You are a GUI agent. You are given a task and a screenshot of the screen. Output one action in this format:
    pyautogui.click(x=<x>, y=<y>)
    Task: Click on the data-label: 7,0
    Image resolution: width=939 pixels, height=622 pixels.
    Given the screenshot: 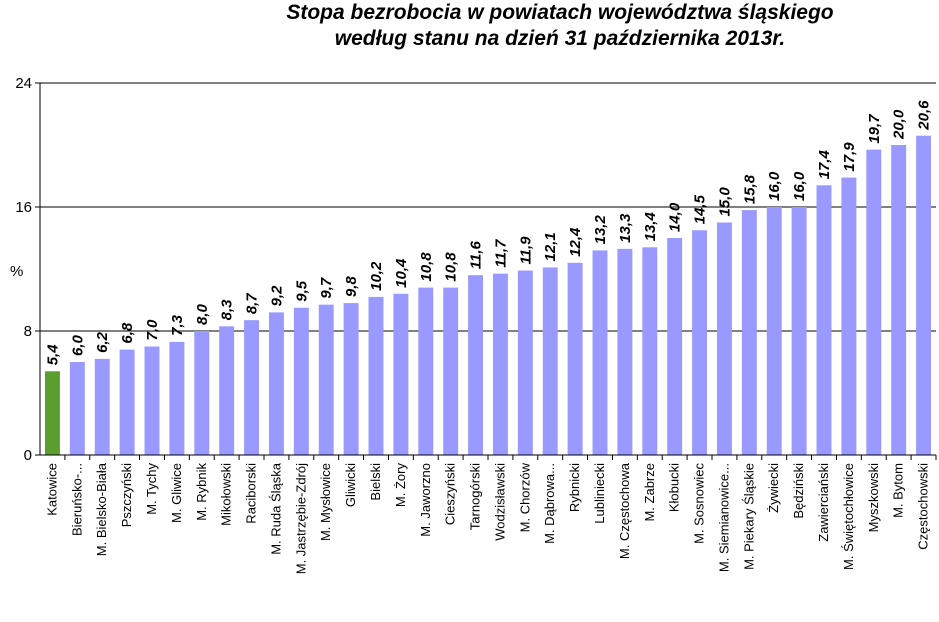 What is the action you would take?
    pyautogui.click(x=152, y=330)
    